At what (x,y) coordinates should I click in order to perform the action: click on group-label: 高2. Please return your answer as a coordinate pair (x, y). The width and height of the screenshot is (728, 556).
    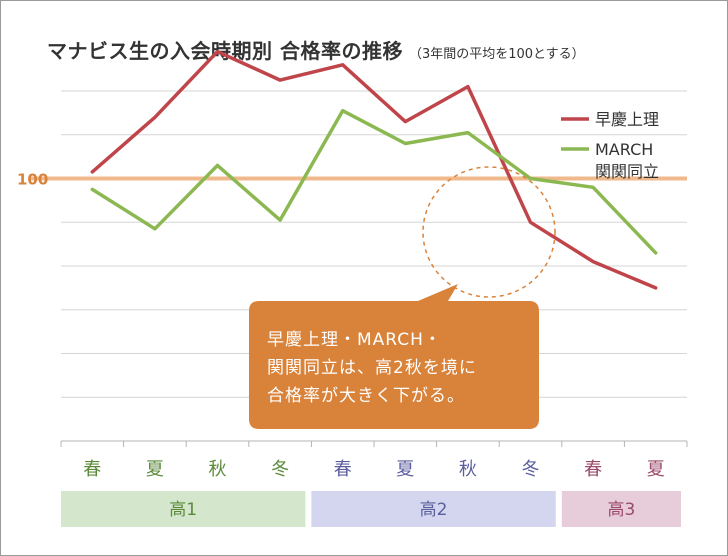
    Looking at the image, I should click on (434, 510).